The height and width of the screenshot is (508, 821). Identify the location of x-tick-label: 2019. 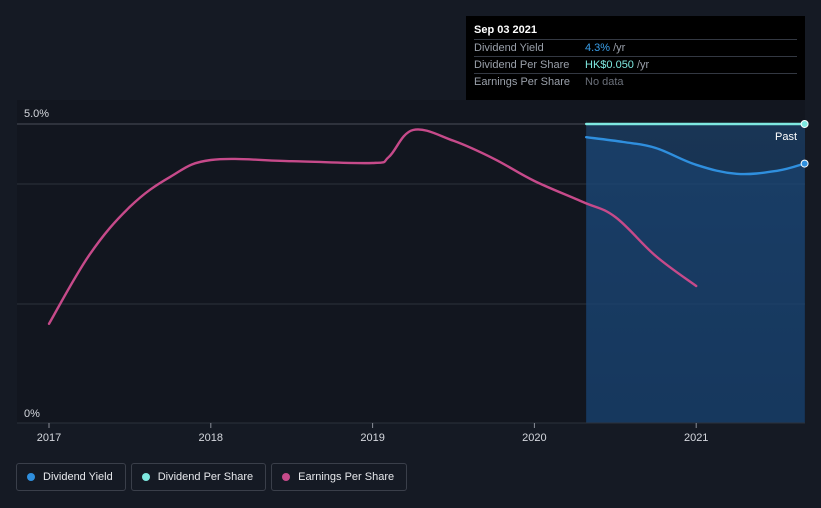
(372, 438).